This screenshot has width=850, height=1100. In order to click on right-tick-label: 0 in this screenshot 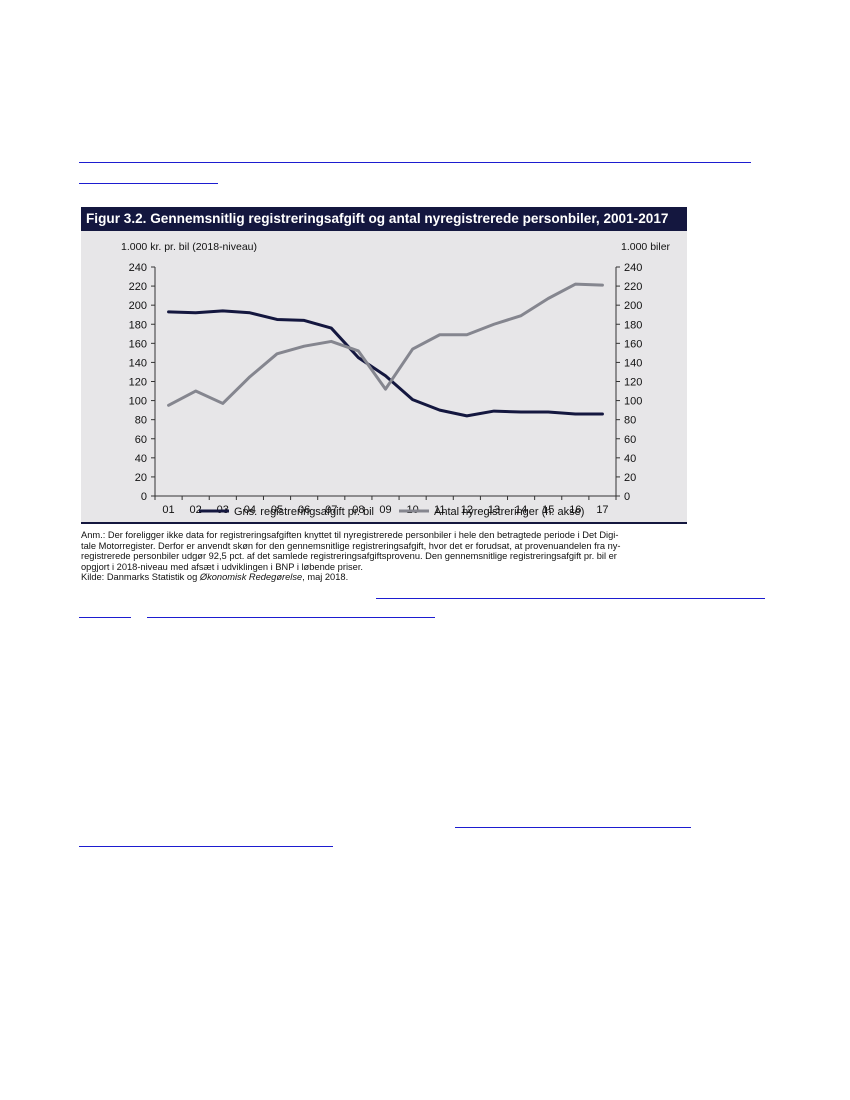, I will do `click(627, 497)`.